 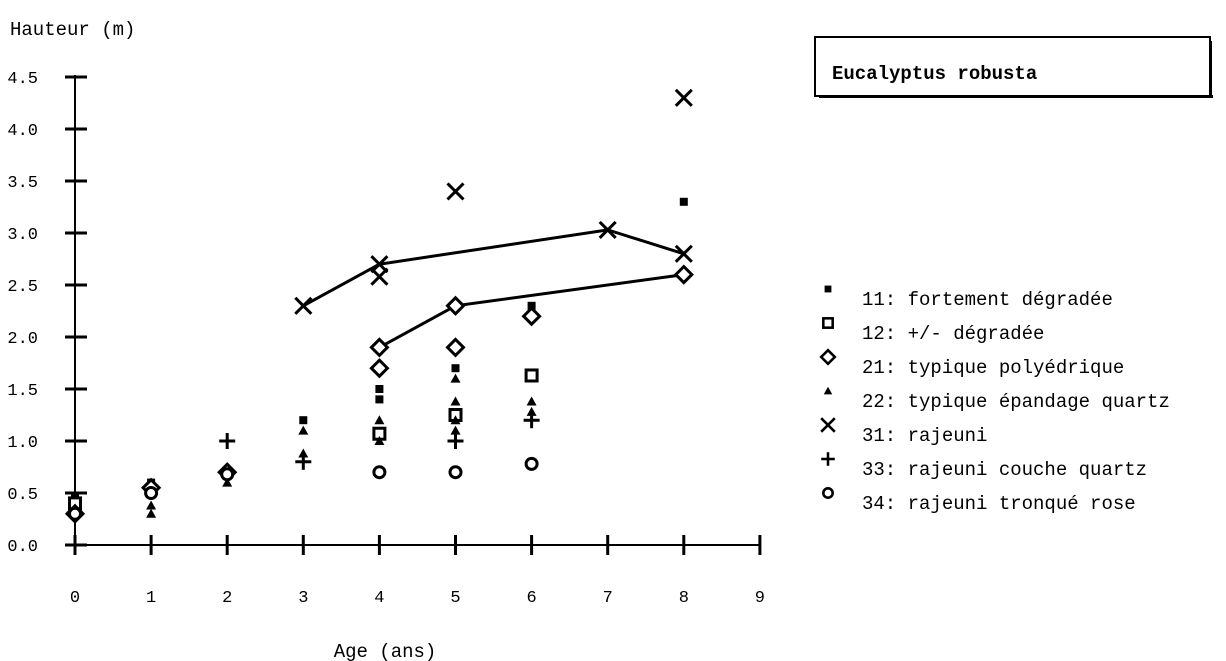 I want to click on legend-marker-2-shape, so click(x=828, y=323).